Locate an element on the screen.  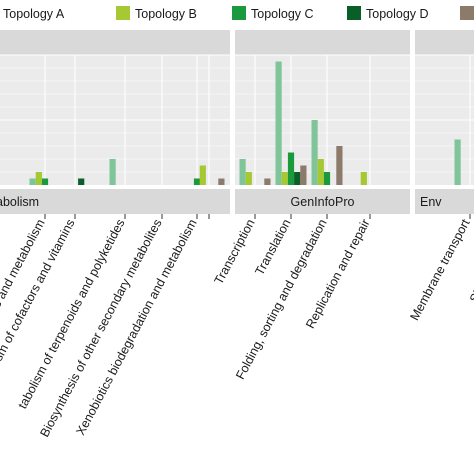
legend-label: Topology D is located at coordinates (397, 14).